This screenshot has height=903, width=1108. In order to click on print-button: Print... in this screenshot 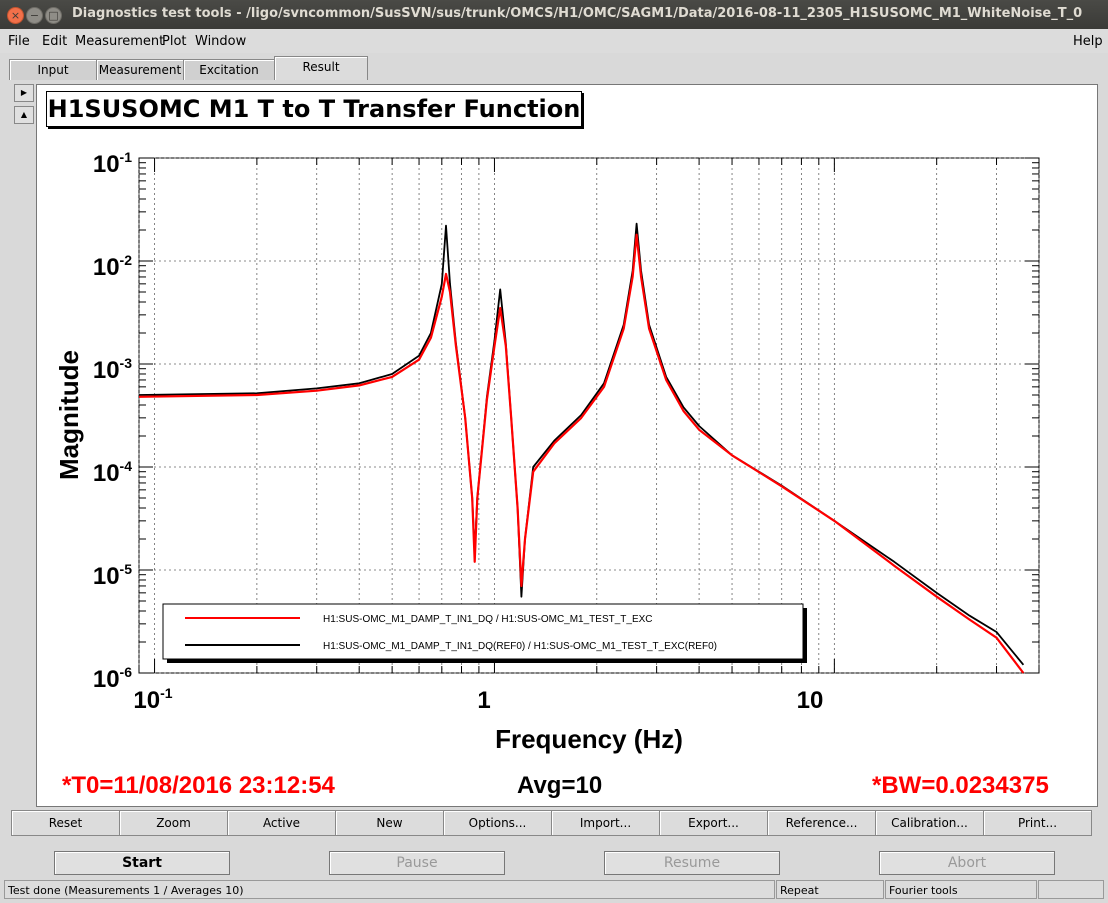, I will do `click(1037, 823)`.